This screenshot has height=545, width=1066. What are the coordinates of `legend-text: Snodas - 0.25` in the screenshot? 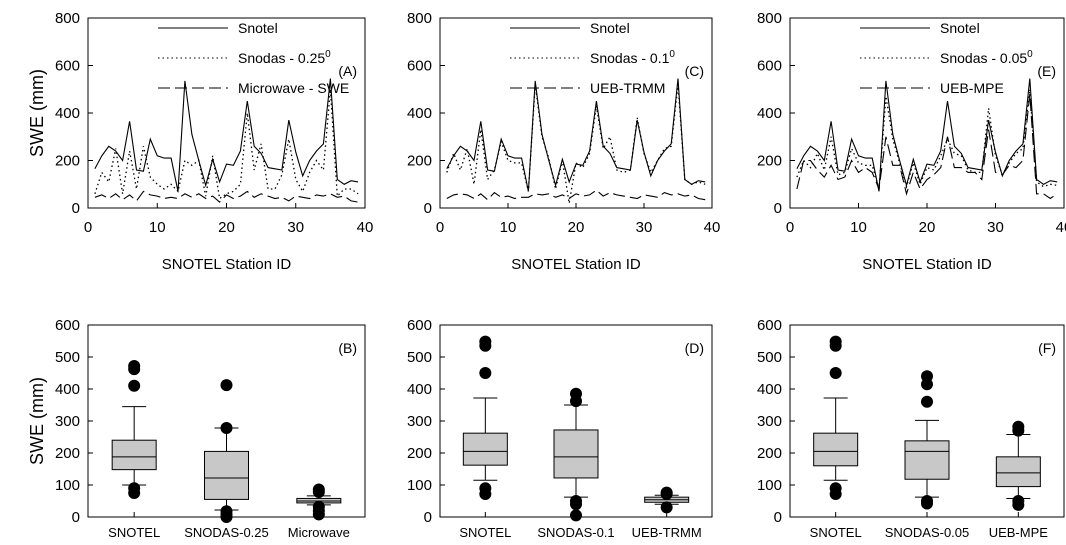 It's located at (281, 58).